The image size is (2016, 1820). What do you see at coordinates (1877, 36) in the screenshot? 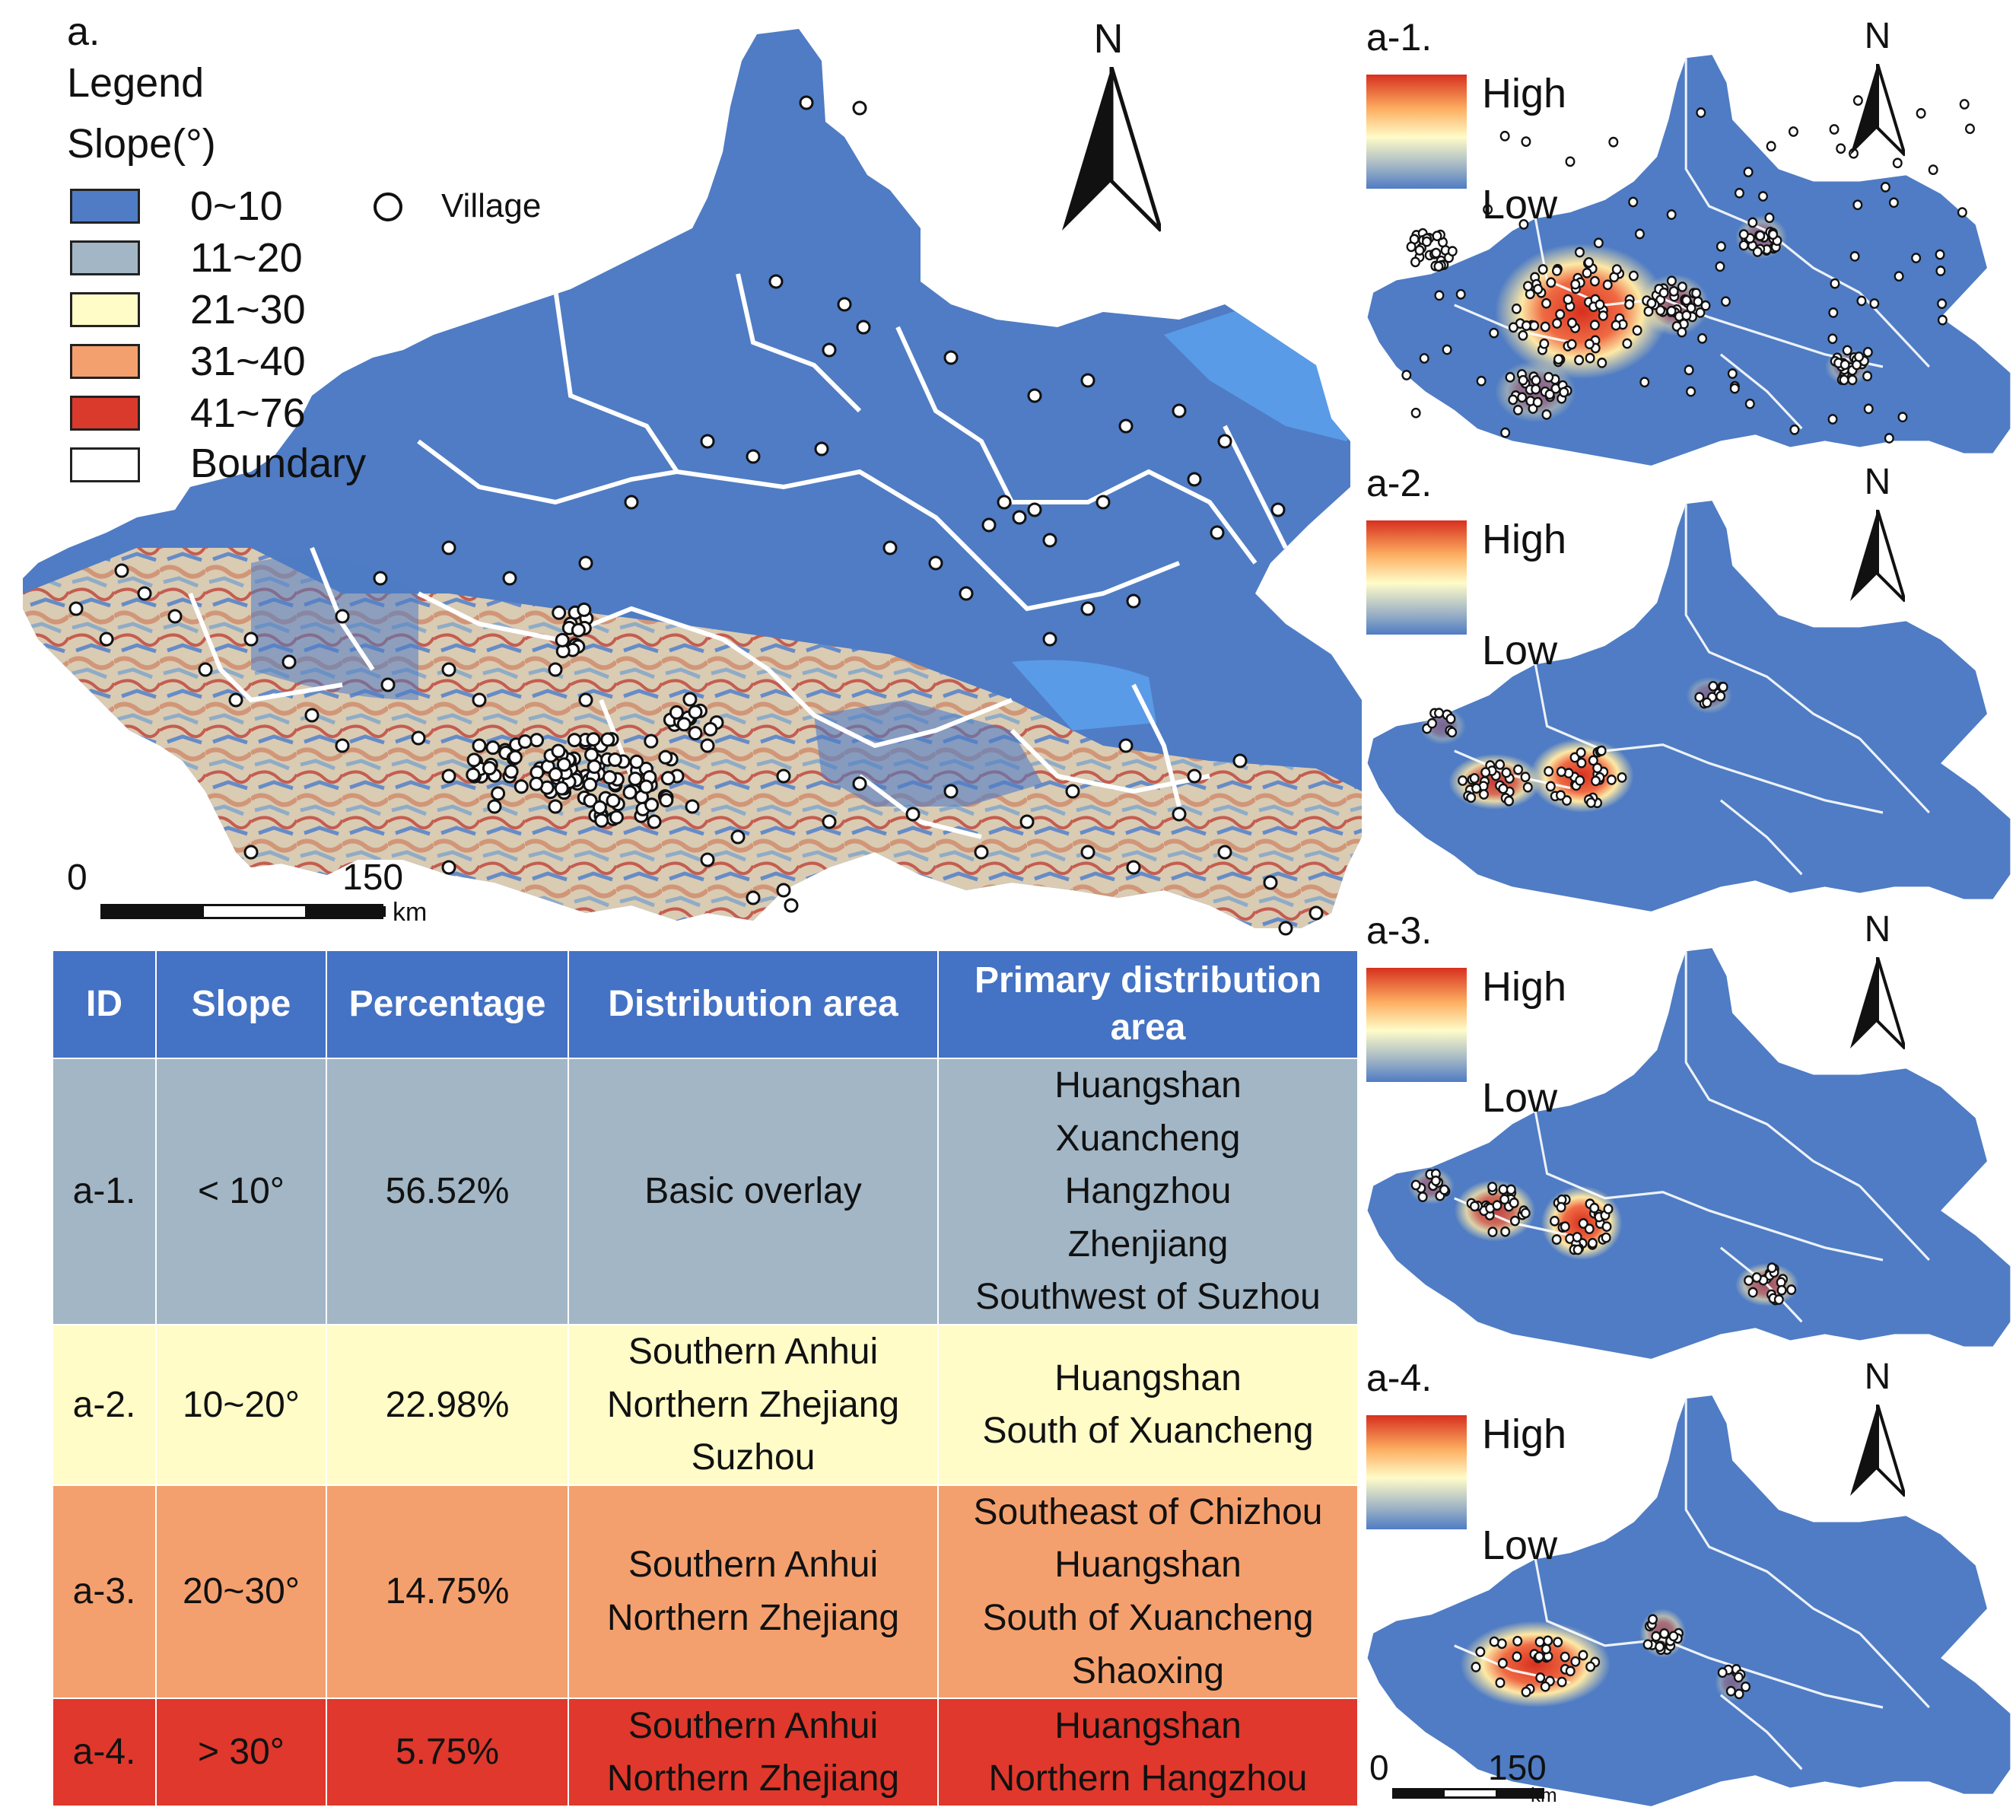
I see `heat-map-1-north-label: N` at bounding box center [1877, 36].